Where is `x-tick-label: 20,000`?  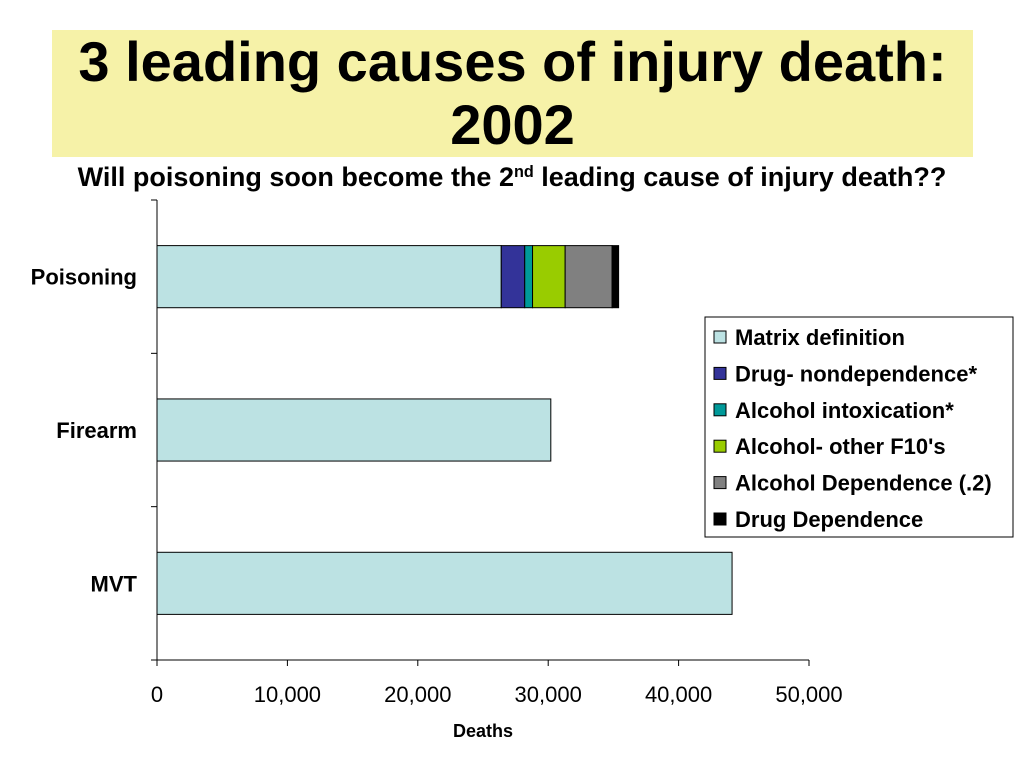
x-tick-label: 20,000 is located at coordinates (417, 694).